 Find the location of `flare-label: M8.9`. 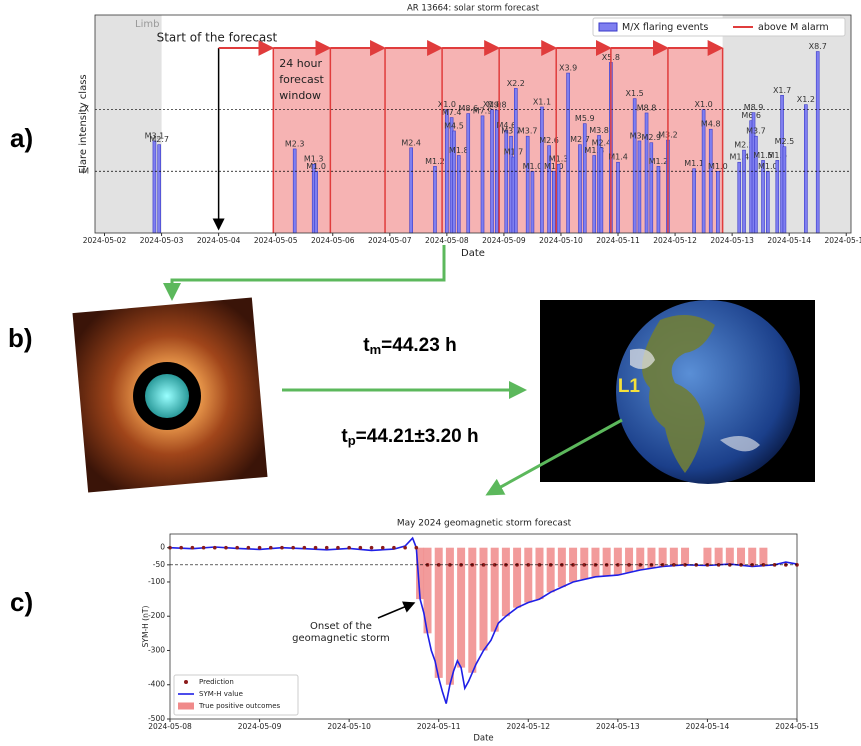

flare-label: M8.9 is located at coordinates (754, 107).